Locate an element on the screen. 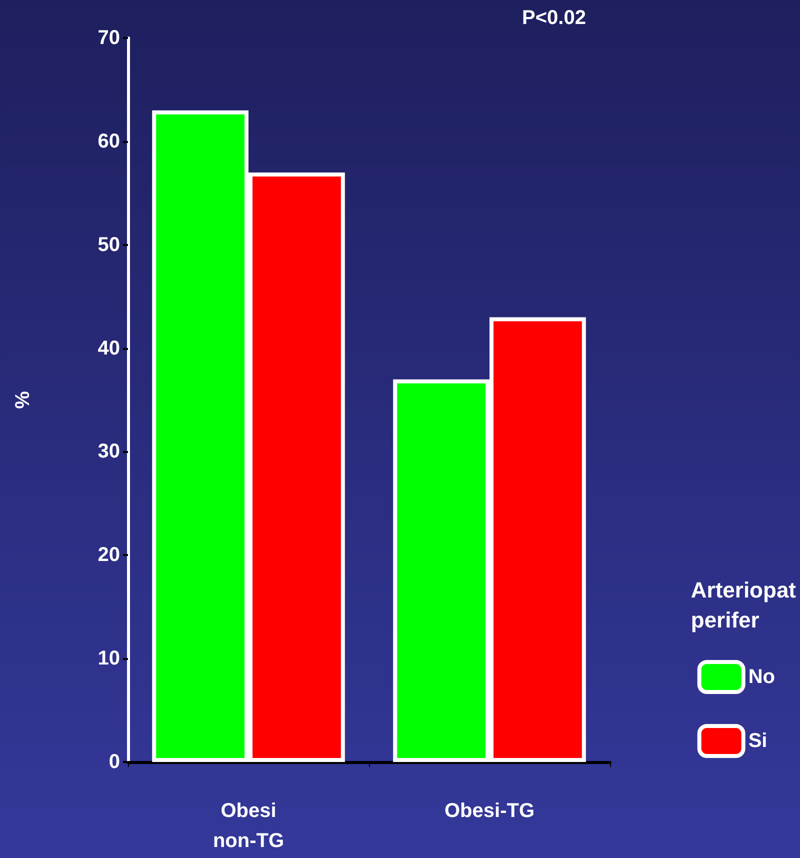  y-tick-label: 60 is located at coordinates (109, 141).